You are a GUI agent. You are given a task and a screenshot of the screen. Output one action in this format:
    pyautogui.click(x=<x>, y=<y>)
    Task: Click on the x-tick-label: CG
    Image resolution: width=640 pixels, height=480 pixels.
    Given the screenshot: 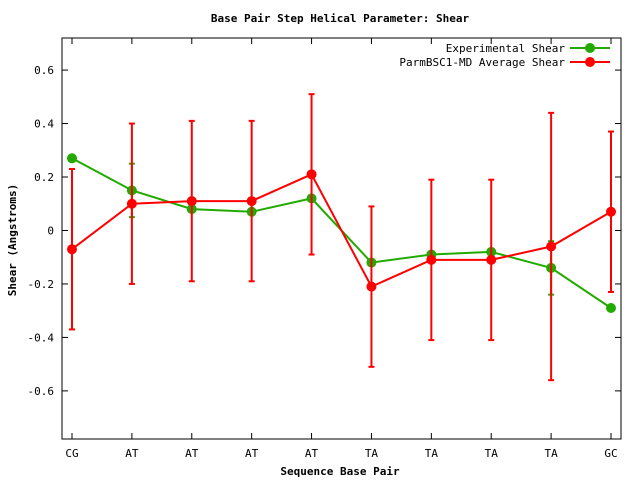 What is the action you would take?
    pyautogui.click(x=71, y=453)
    